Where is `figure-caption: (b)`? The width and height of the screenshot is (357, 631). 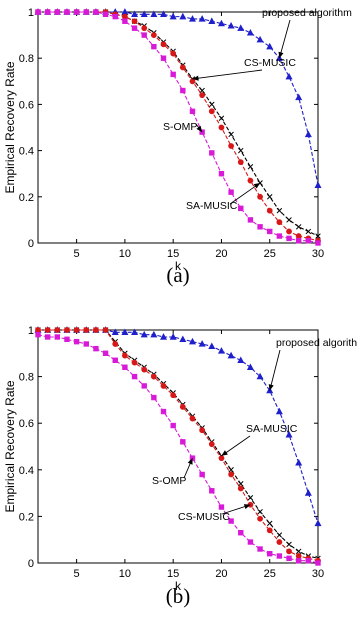
figure-caption: (b) is located at coordinates (178, 596).